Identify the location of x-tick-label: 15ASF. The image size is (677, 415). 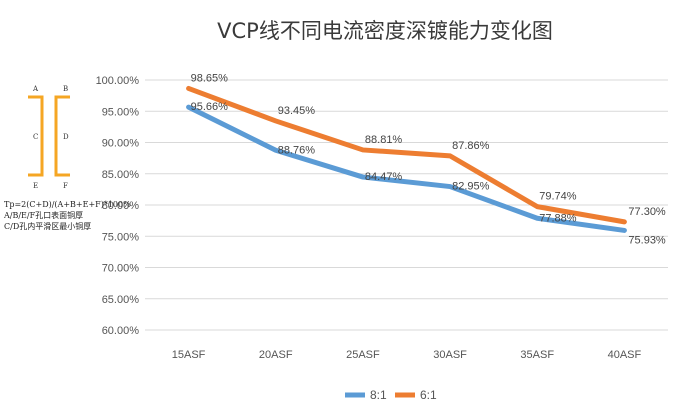
(189, 355).